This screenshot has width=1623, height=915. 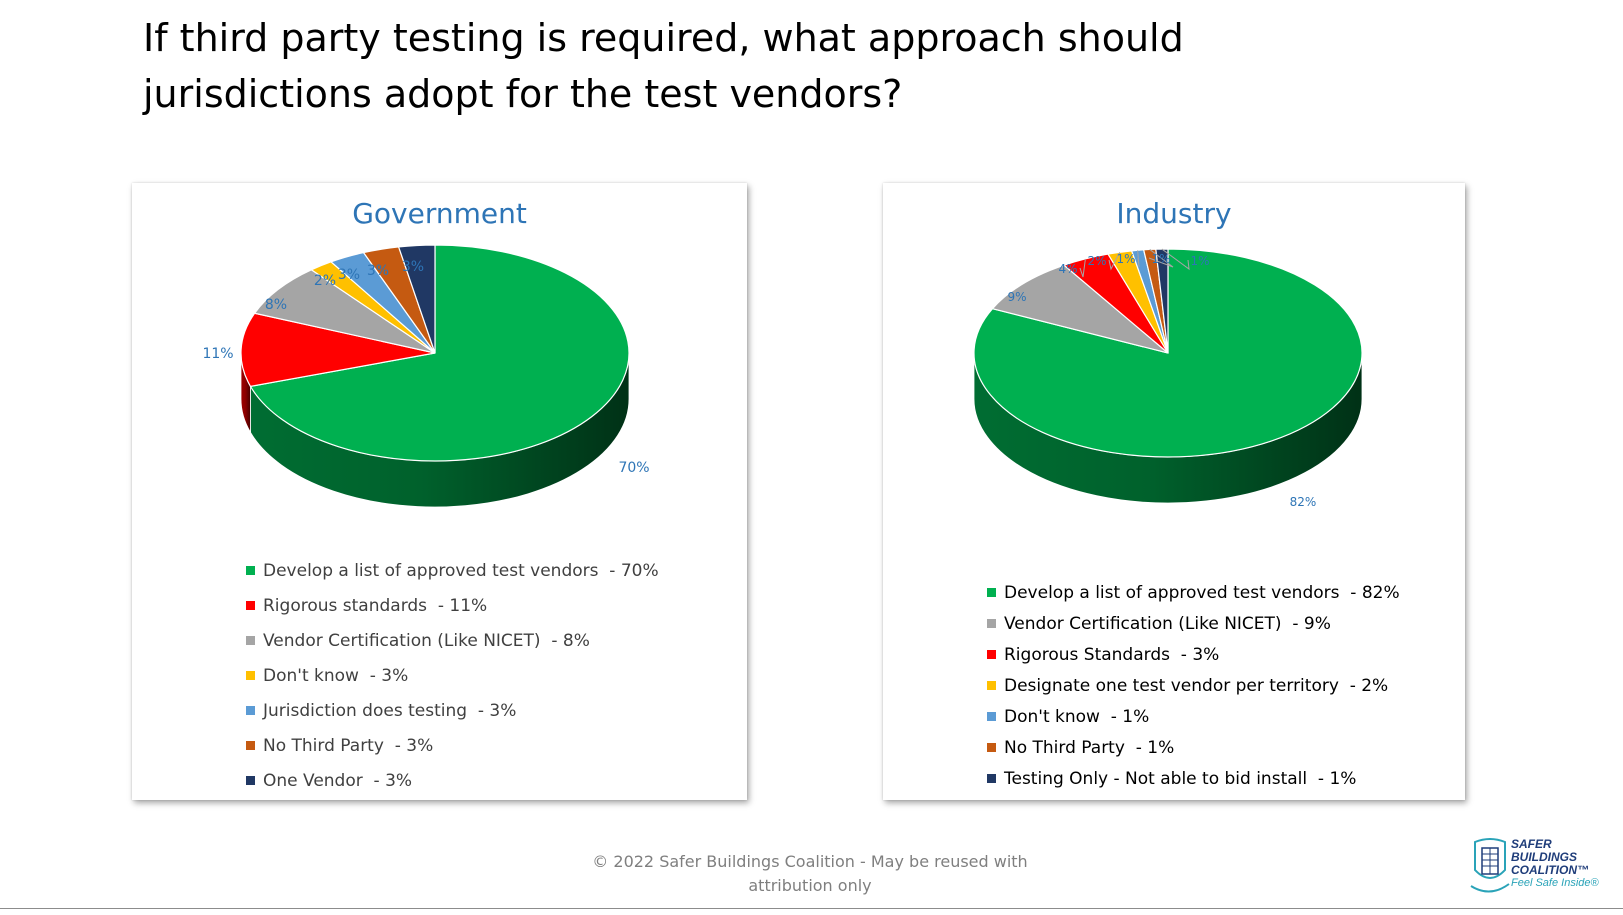 I want to click on legend-item-jurisdiction-does-testing: Jurisdiction does testing - 3%, so click(x=452, y=710).